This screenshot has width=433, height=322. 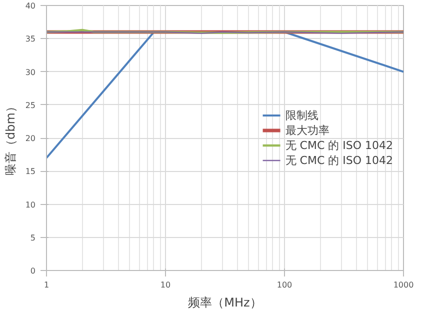 What do you see at coordinates (30, 105) in the screenshot?
I see `y-tick-label: 25` at bounding box center [30, 105].